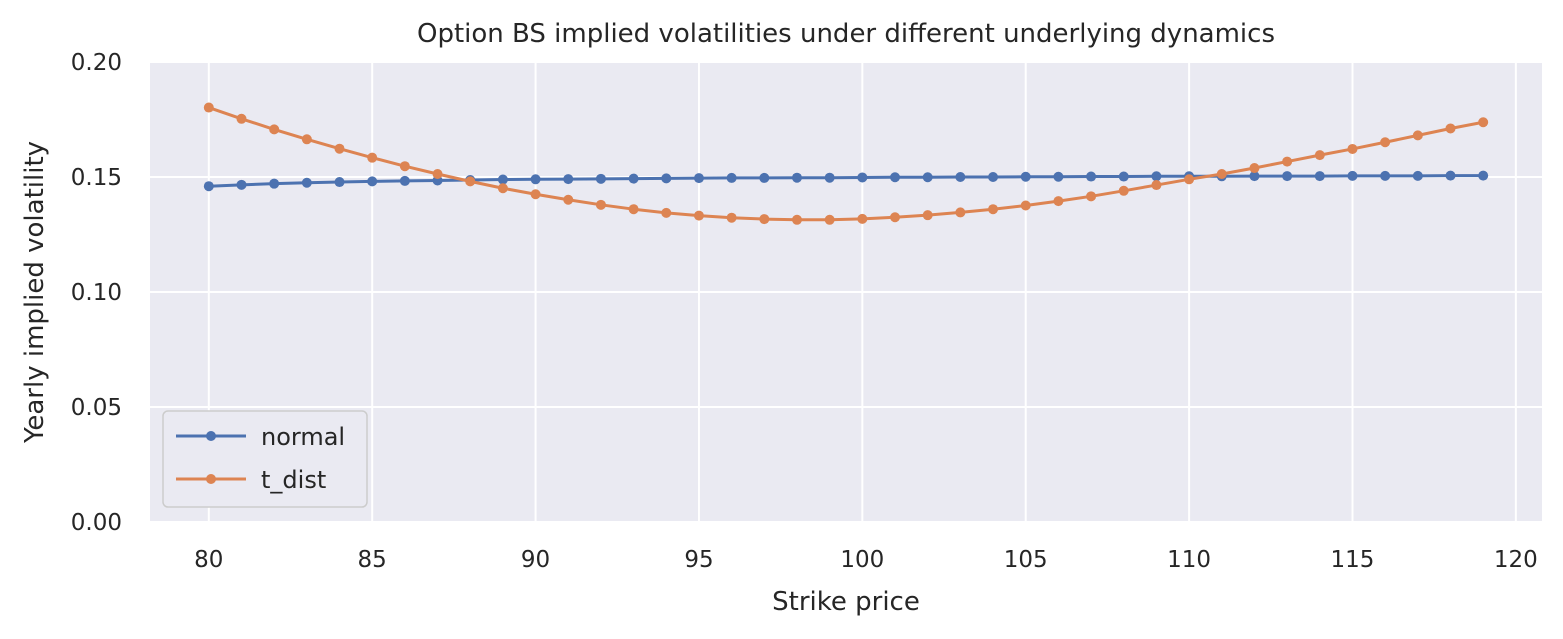 Image resolution: width=1563 pixels, height=639 pixels. I want to click on x-axis-label: Strike price, so click(846, 602).